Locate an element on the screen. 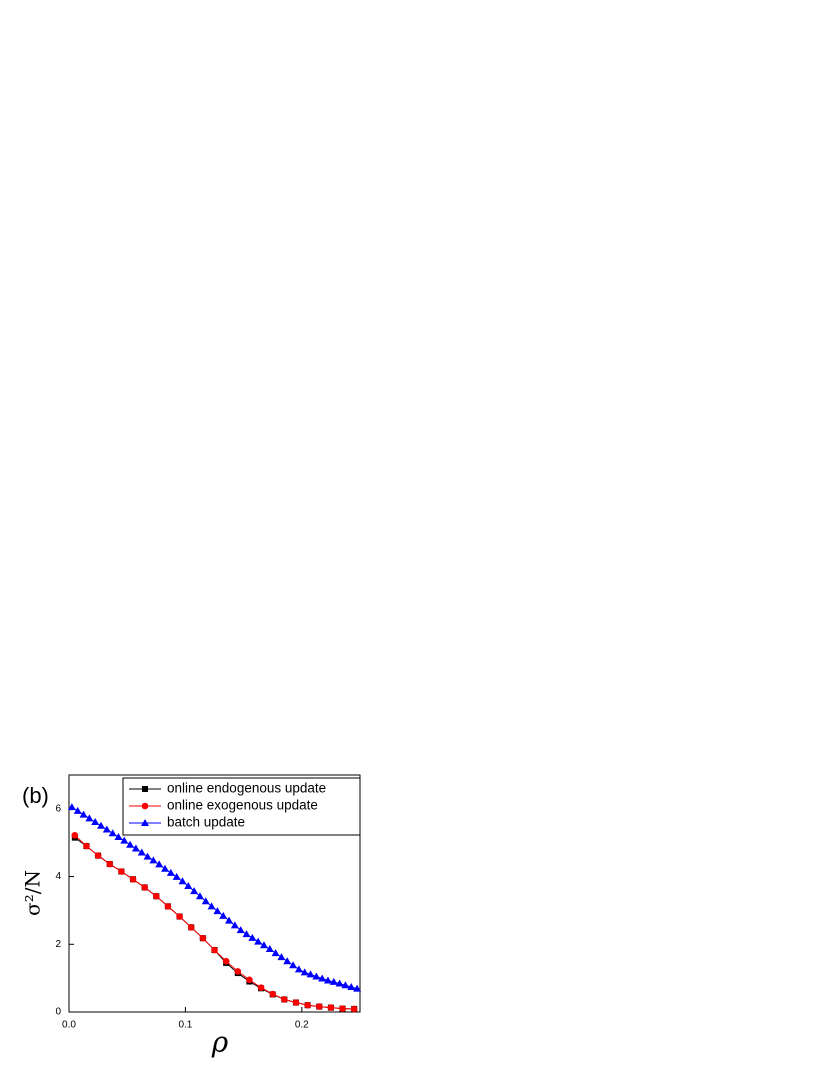  y-tick-label: 4 is located at coordinates (58, 876).